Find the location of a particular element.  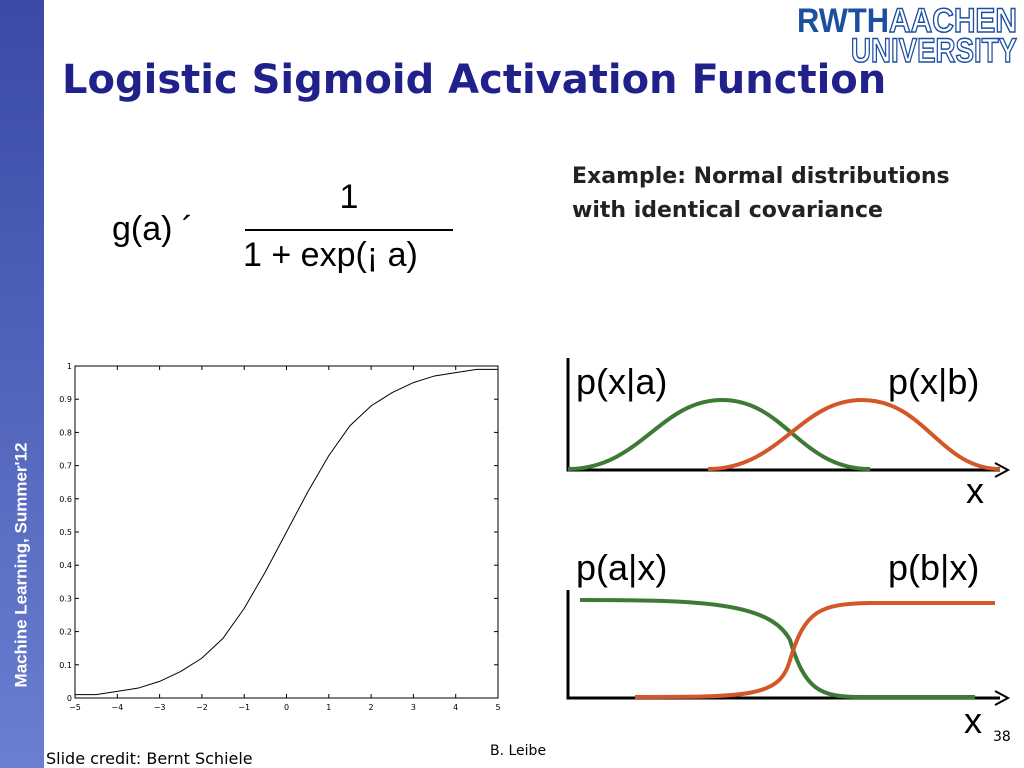

x-tick-label: −2 is located at coordinates (202, 707).